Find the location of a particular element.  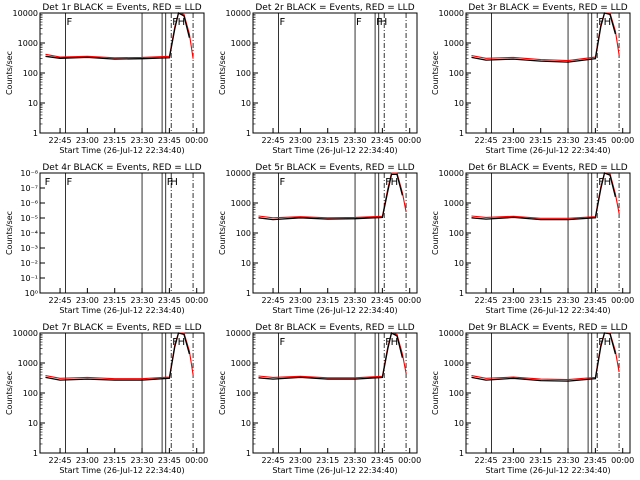

y-tick-label: 10⁻³ is located at coordinates (29, 248).